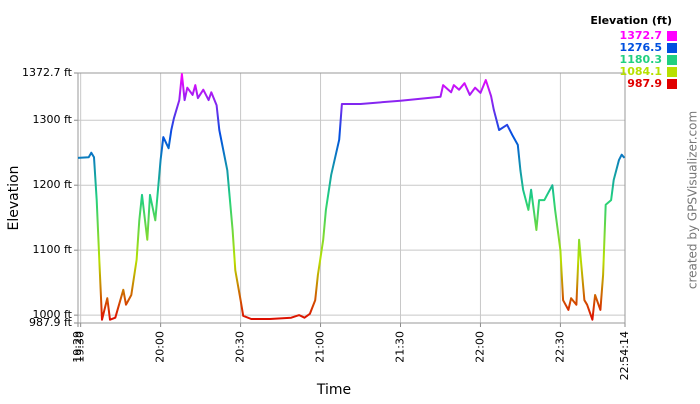 The width and height of the screenshot is (700, 404). What do you see at coordinates (47, 72) in the screenshot?
I see `y-tick-label: 1372.7 ft` at bounding box center [47, 72].